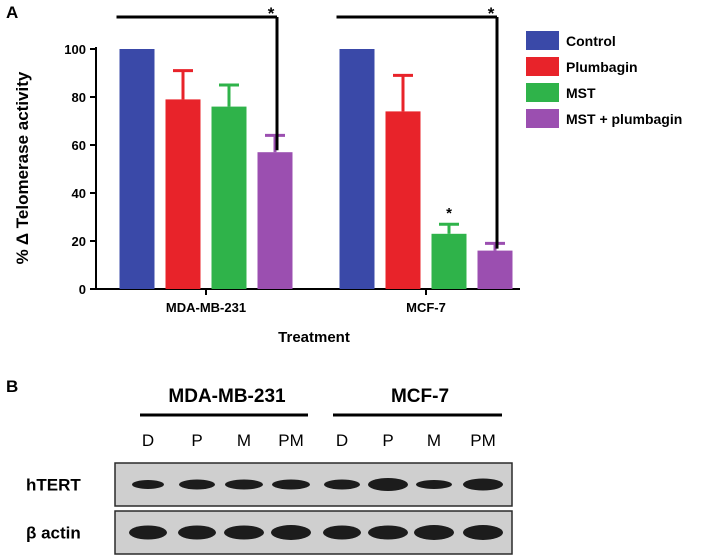 This screenshot has width=708, height=560. What do you see at coordinates (420, 396) in the screenshot?
I see `blot-group-label: MCF-7` at bounding box center [420, 396].